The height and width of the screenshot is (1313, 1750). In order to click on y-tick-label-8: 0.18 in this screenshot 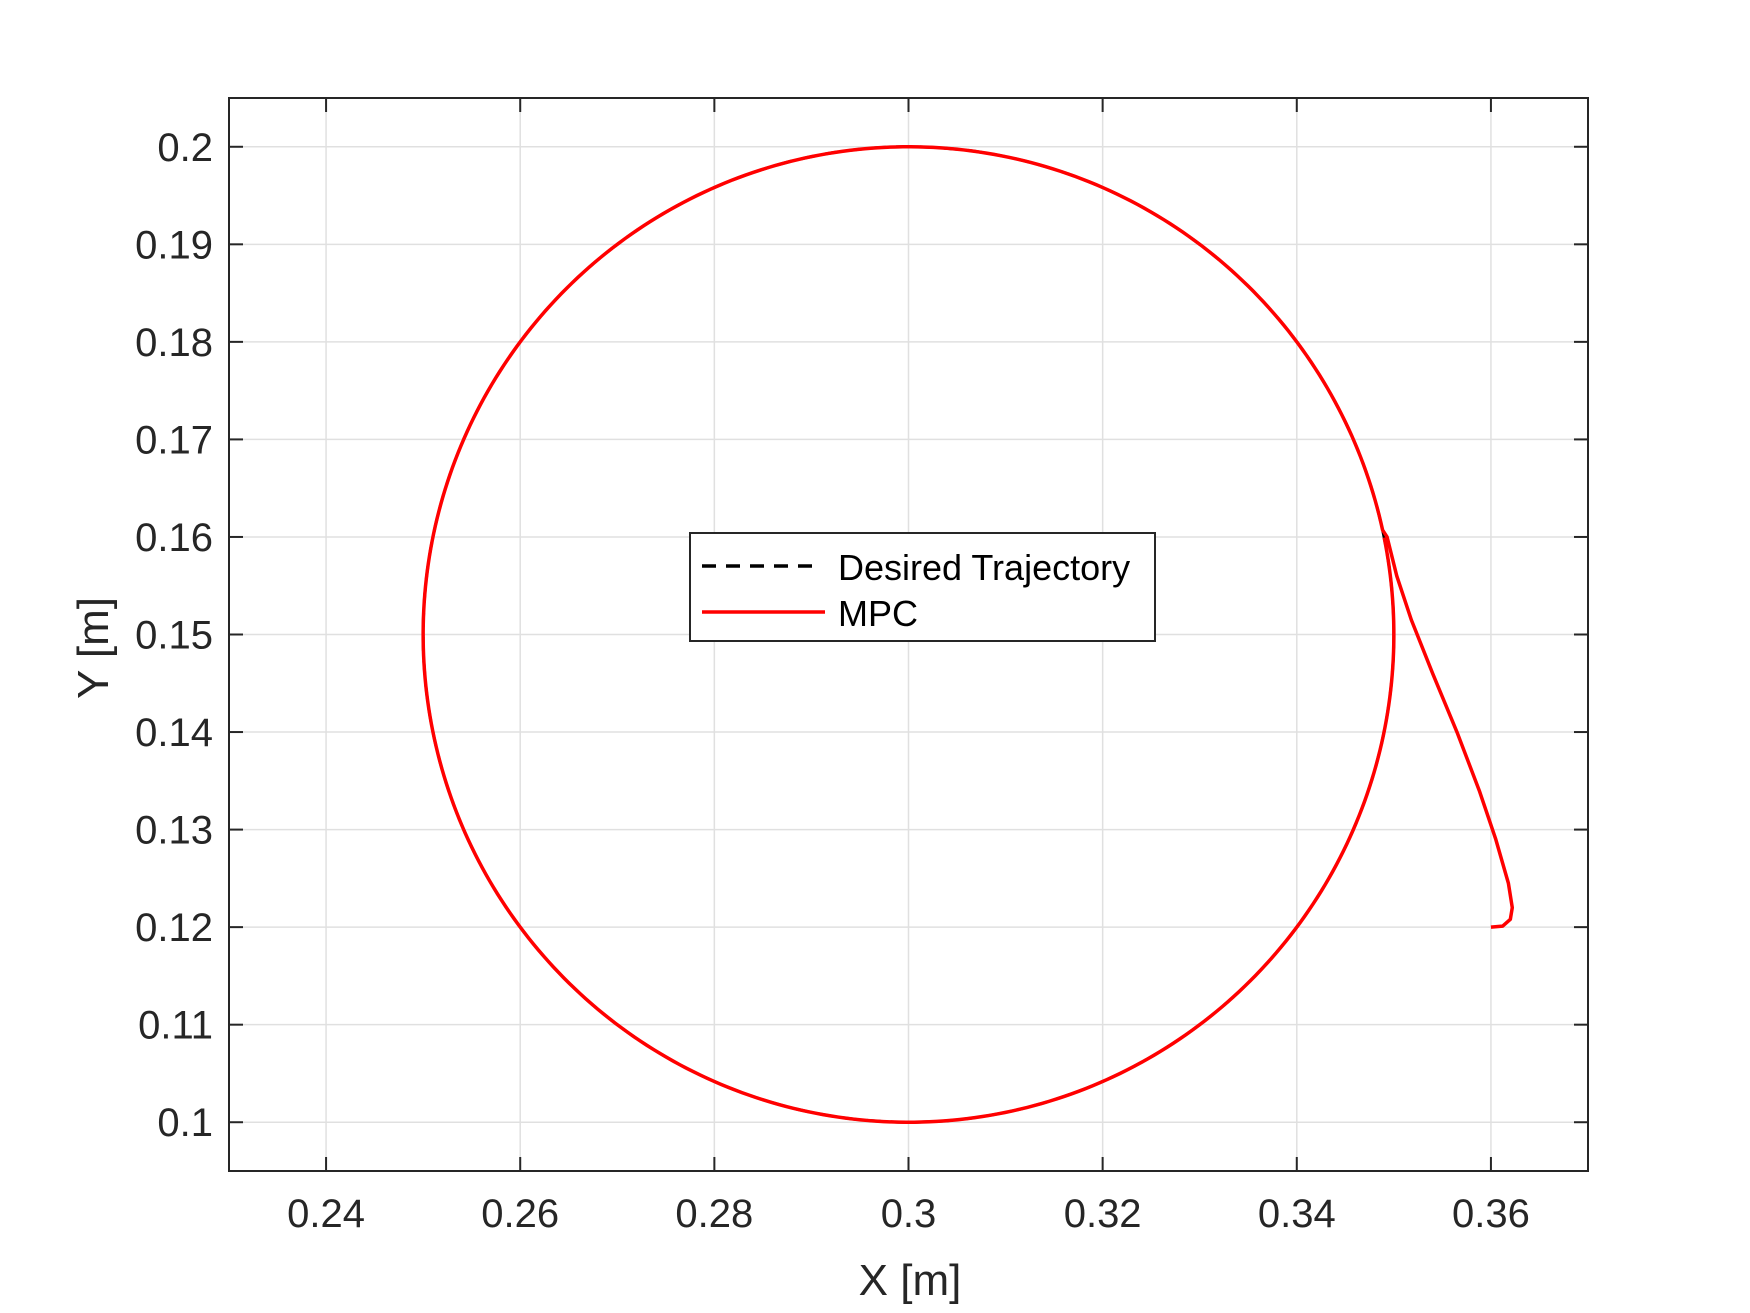, I will do `click(174, 343)`.